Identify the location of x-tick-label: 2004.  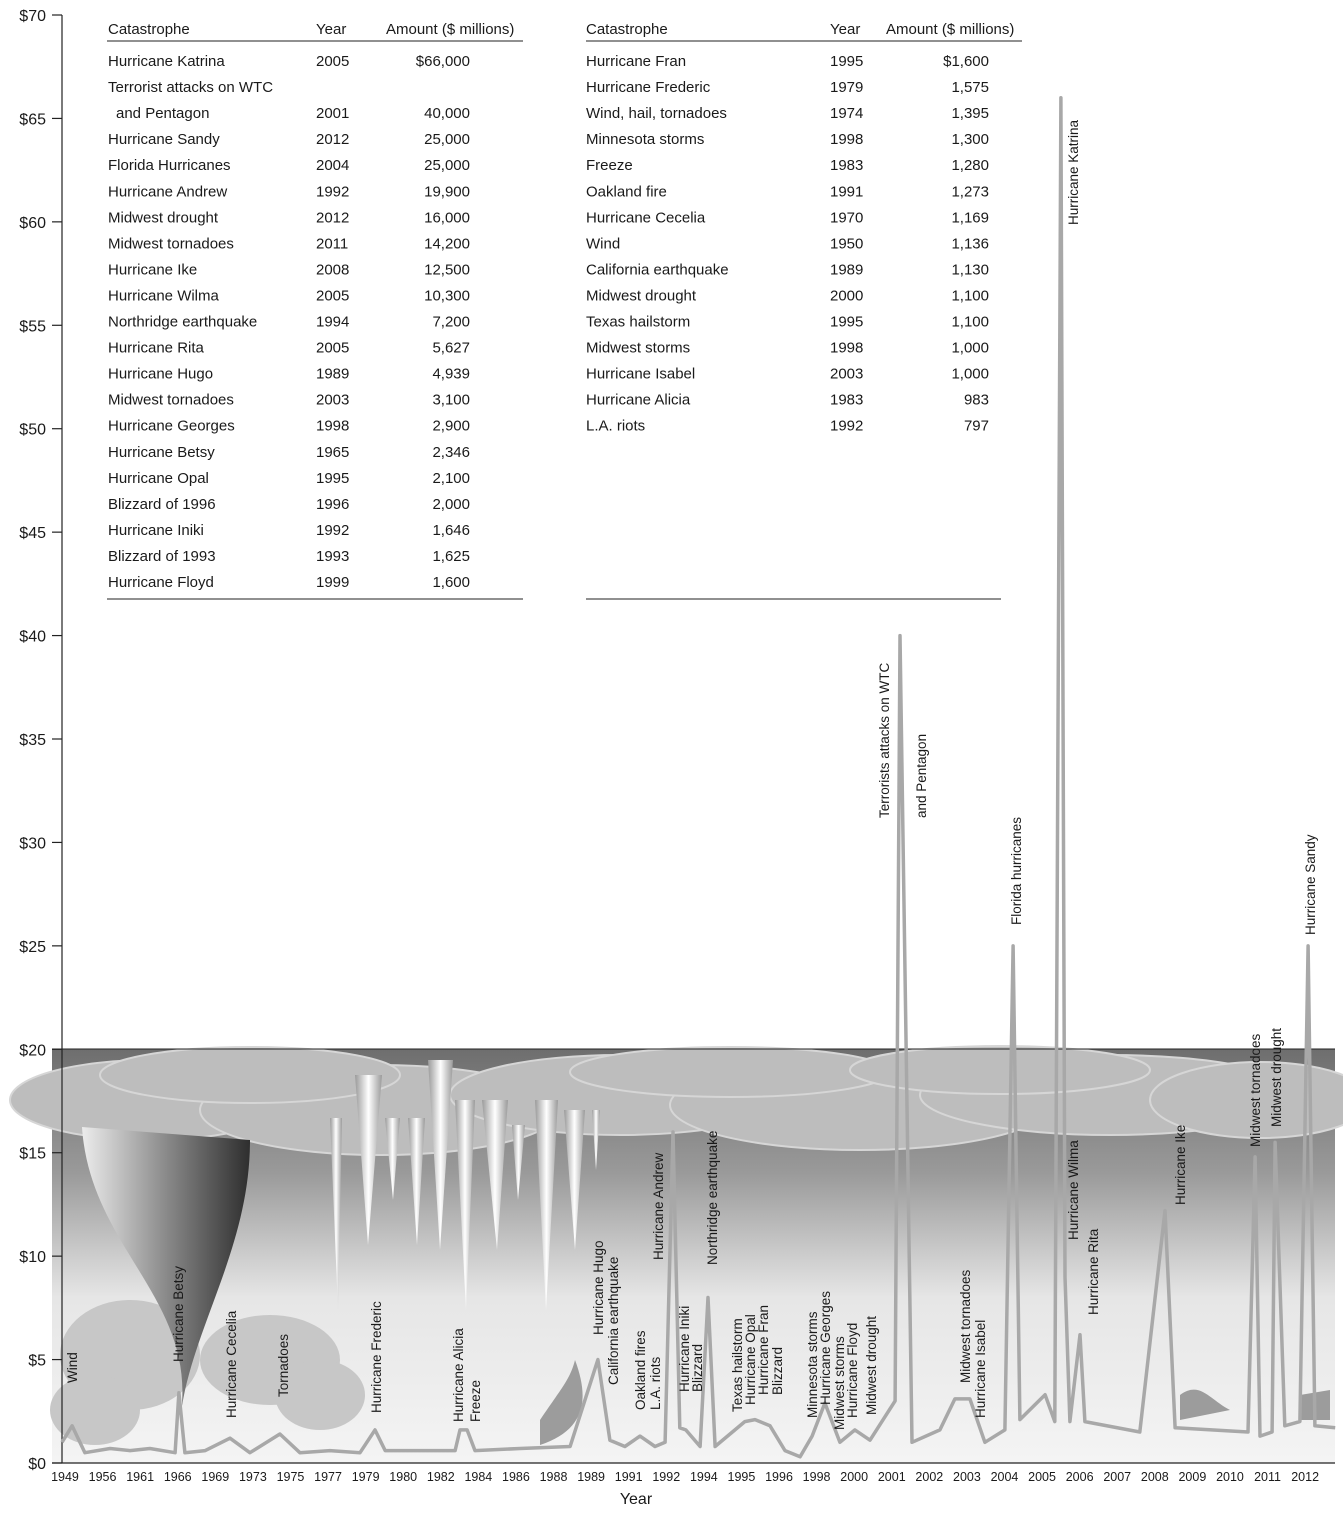
(1005, 1477).